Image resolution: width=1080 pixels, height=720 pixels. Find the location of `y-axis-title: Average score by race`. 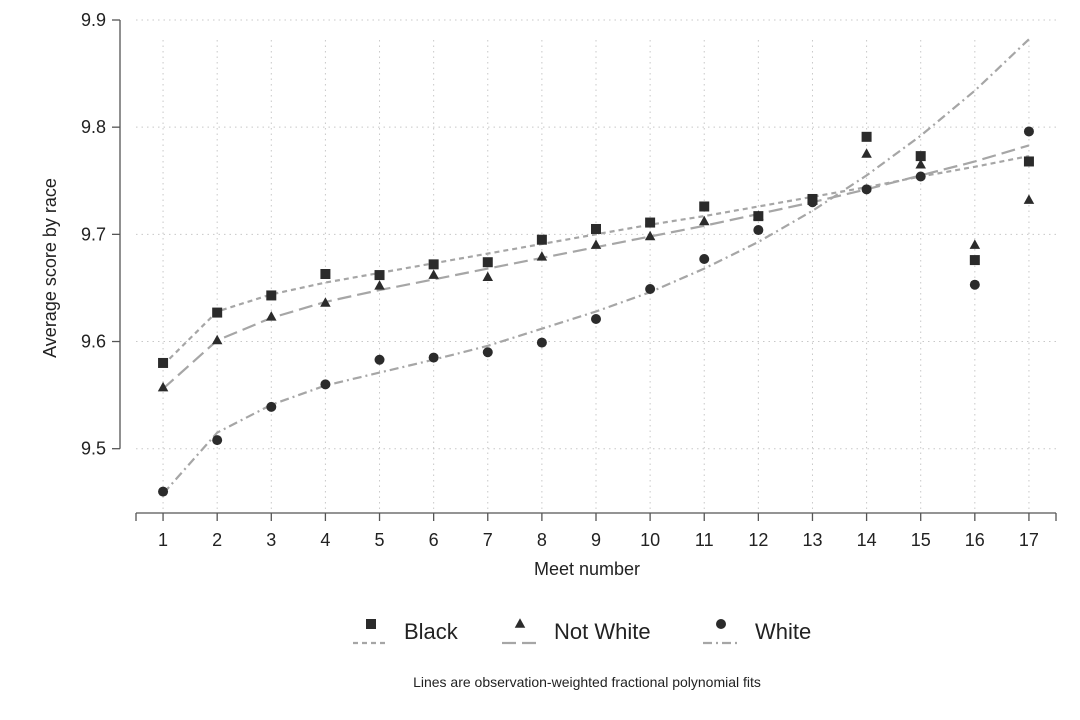

y-axis-title: Average score by race is located at coordinates (50, 268).